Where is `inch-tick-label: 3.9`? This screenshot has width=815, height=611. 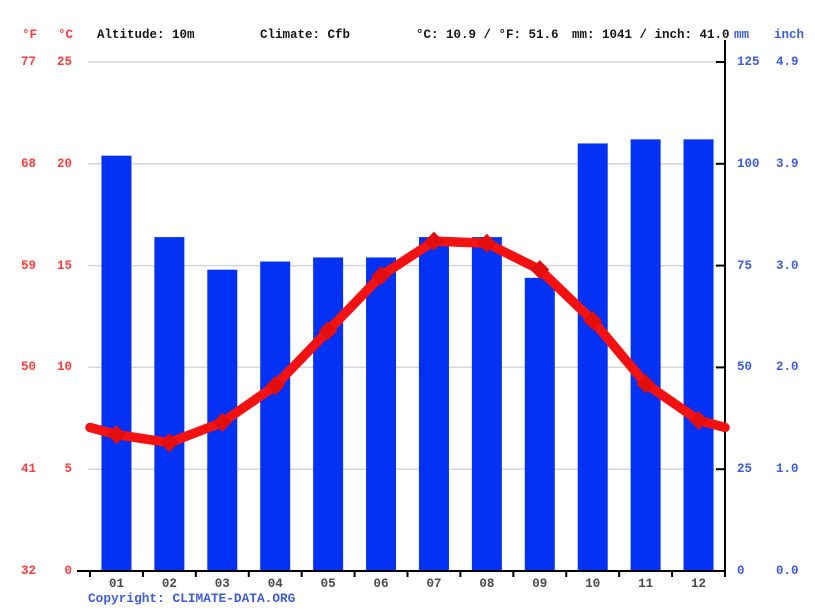 inch-tick-label: 3.9 is located at coordinates (787, 163).